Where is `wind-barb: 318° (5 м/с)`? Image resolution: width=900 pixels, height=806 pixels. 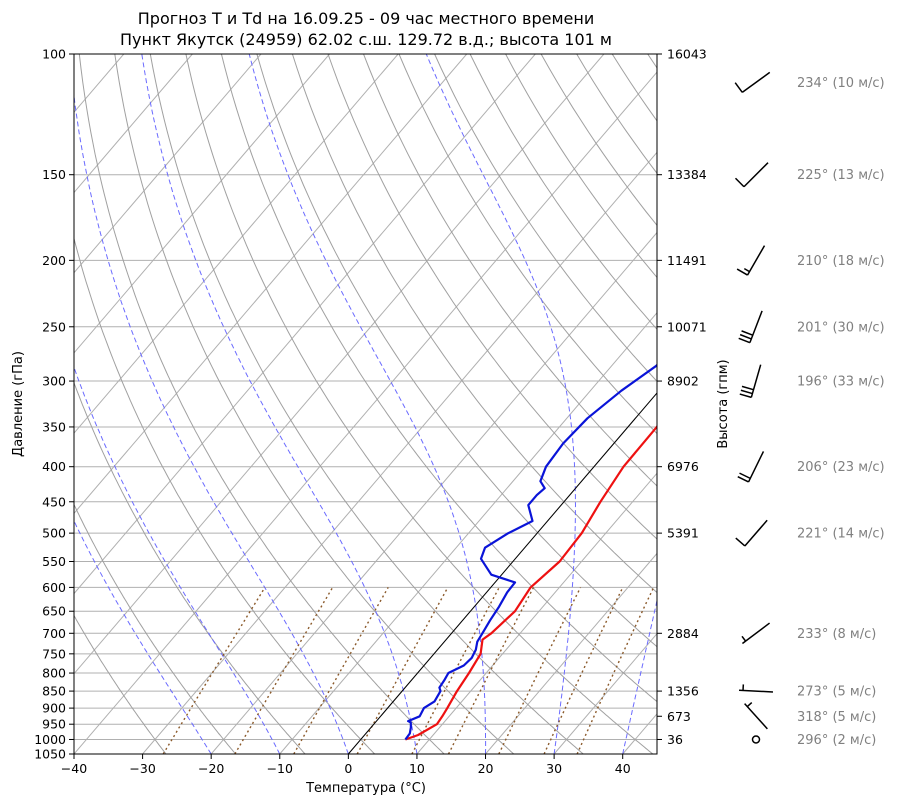
wind-barb: 318° (5 м/с) is located at coordinates (810, 716).